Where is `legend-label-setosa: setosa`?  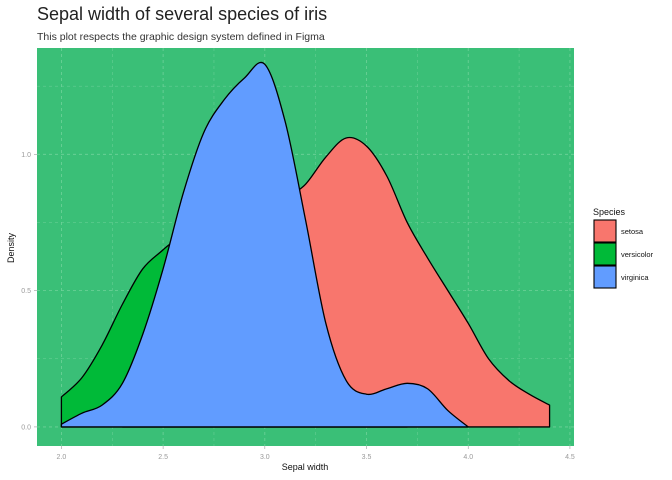
legend-label-setosa: setosa is located at coordinates (632, 231).